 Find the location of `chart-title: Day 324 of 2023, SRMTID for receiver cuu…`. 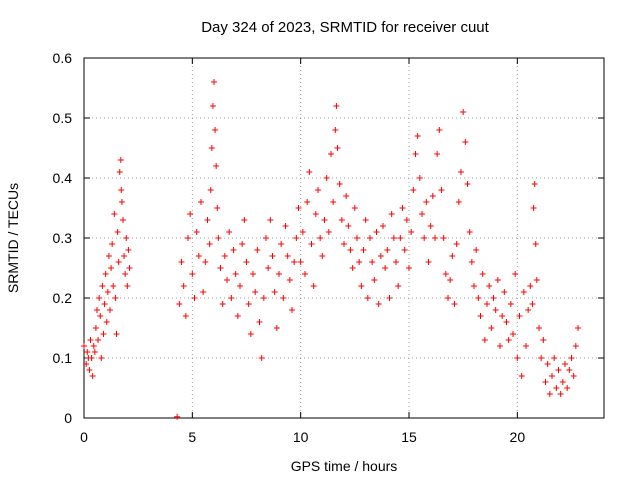

chart-title: Day 324 of 2023, SRMTID for receiver cuu… is located at coordinates (345, 27).